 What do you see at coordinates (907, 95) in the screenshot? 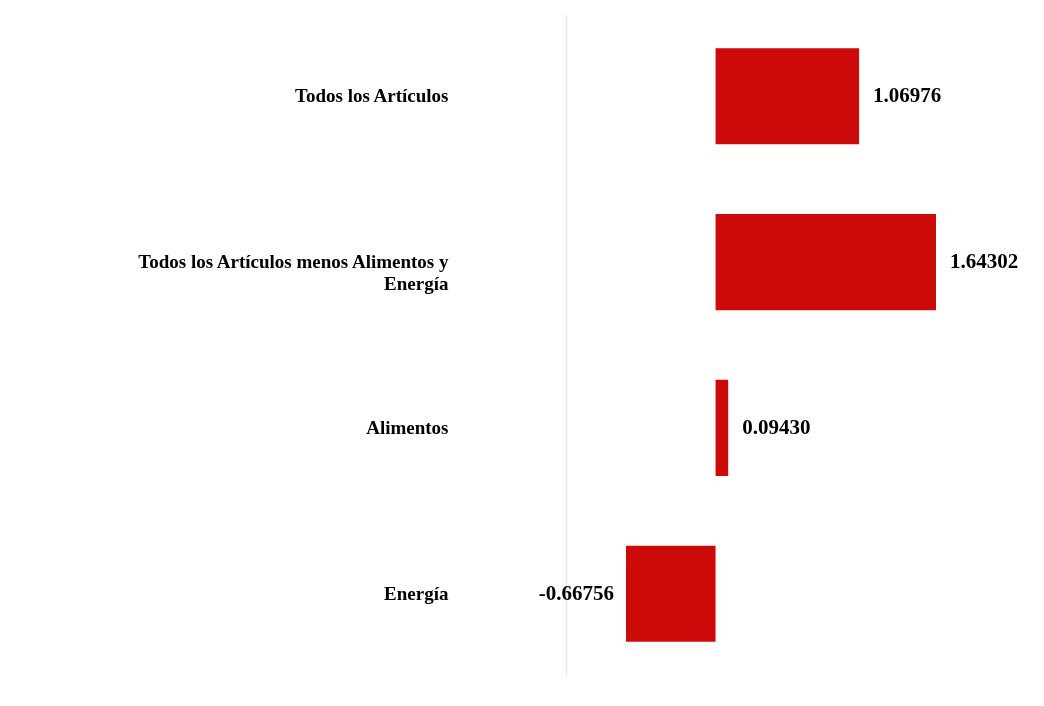
I see `data-label: 1.06976` at bounding box center [907, 95].